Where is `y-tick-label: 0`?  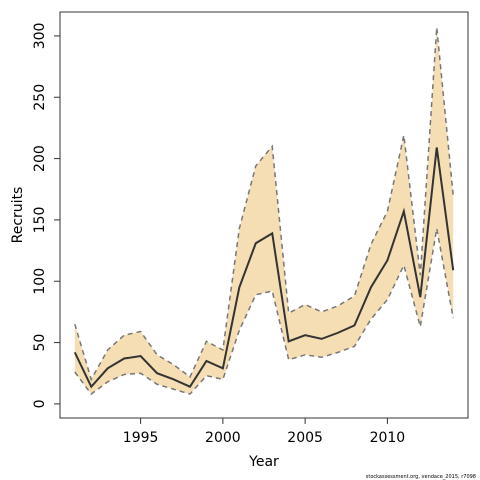 y-tick-label: 0 is located at coordinates (40, 403).